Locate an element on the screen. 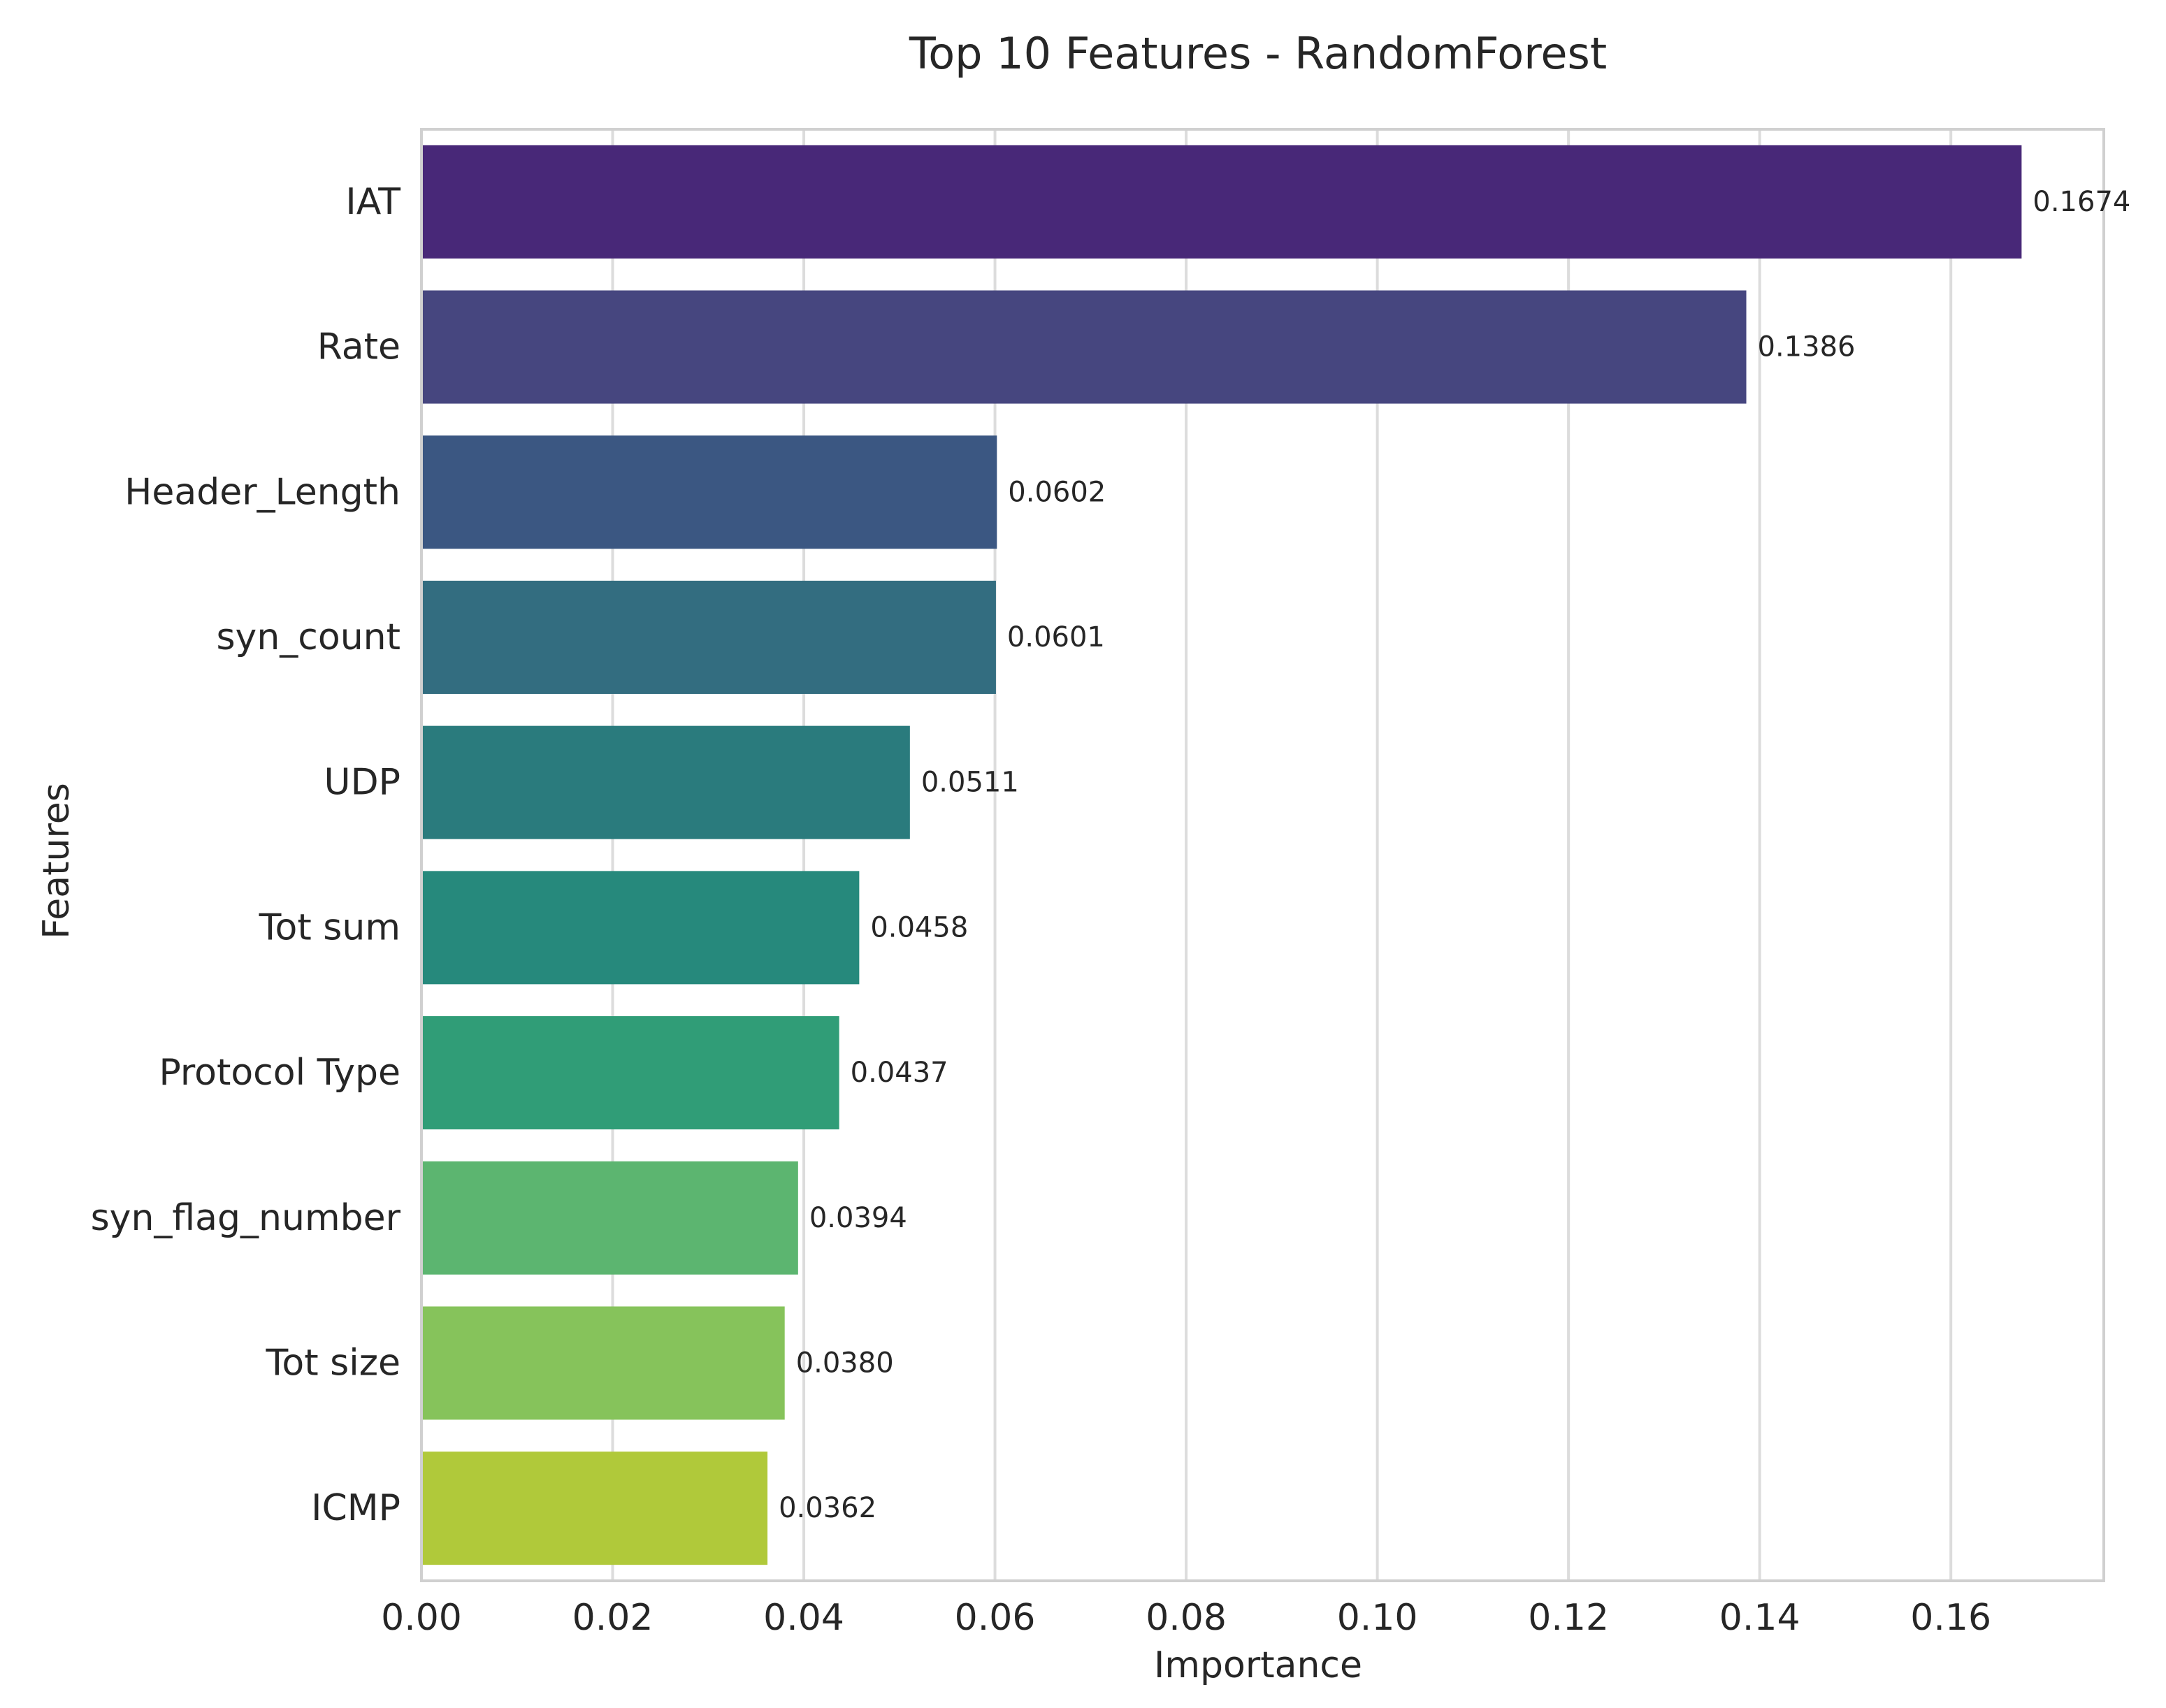  y-tick-label: Header_Length is located at coordinates (262, 492).